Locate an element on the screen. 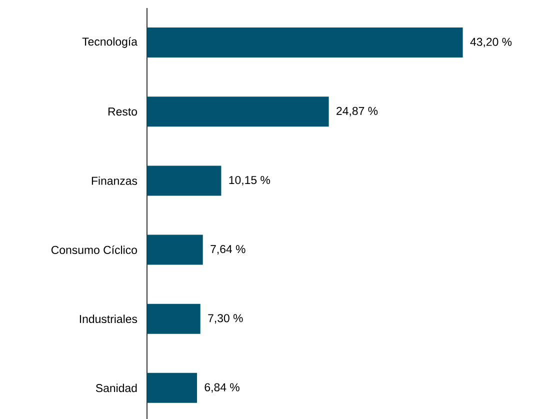 The image size is (537, 419). y-tick-label: Finanzas is located at coordinates (115, 180).